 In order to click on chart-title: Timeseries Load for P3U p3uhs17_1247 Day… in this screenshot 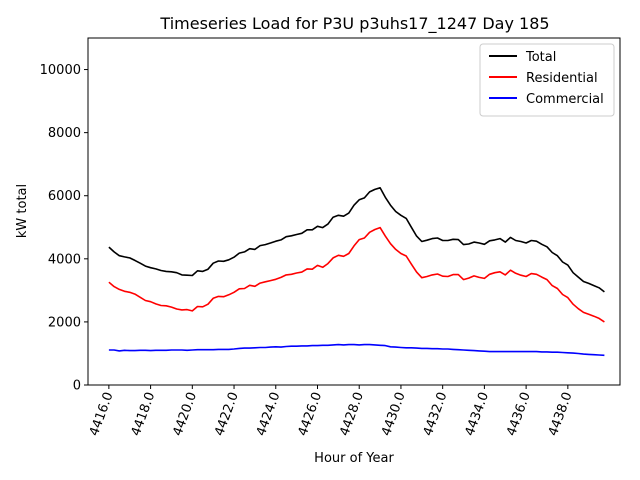, I will do `click(354, 24)`.